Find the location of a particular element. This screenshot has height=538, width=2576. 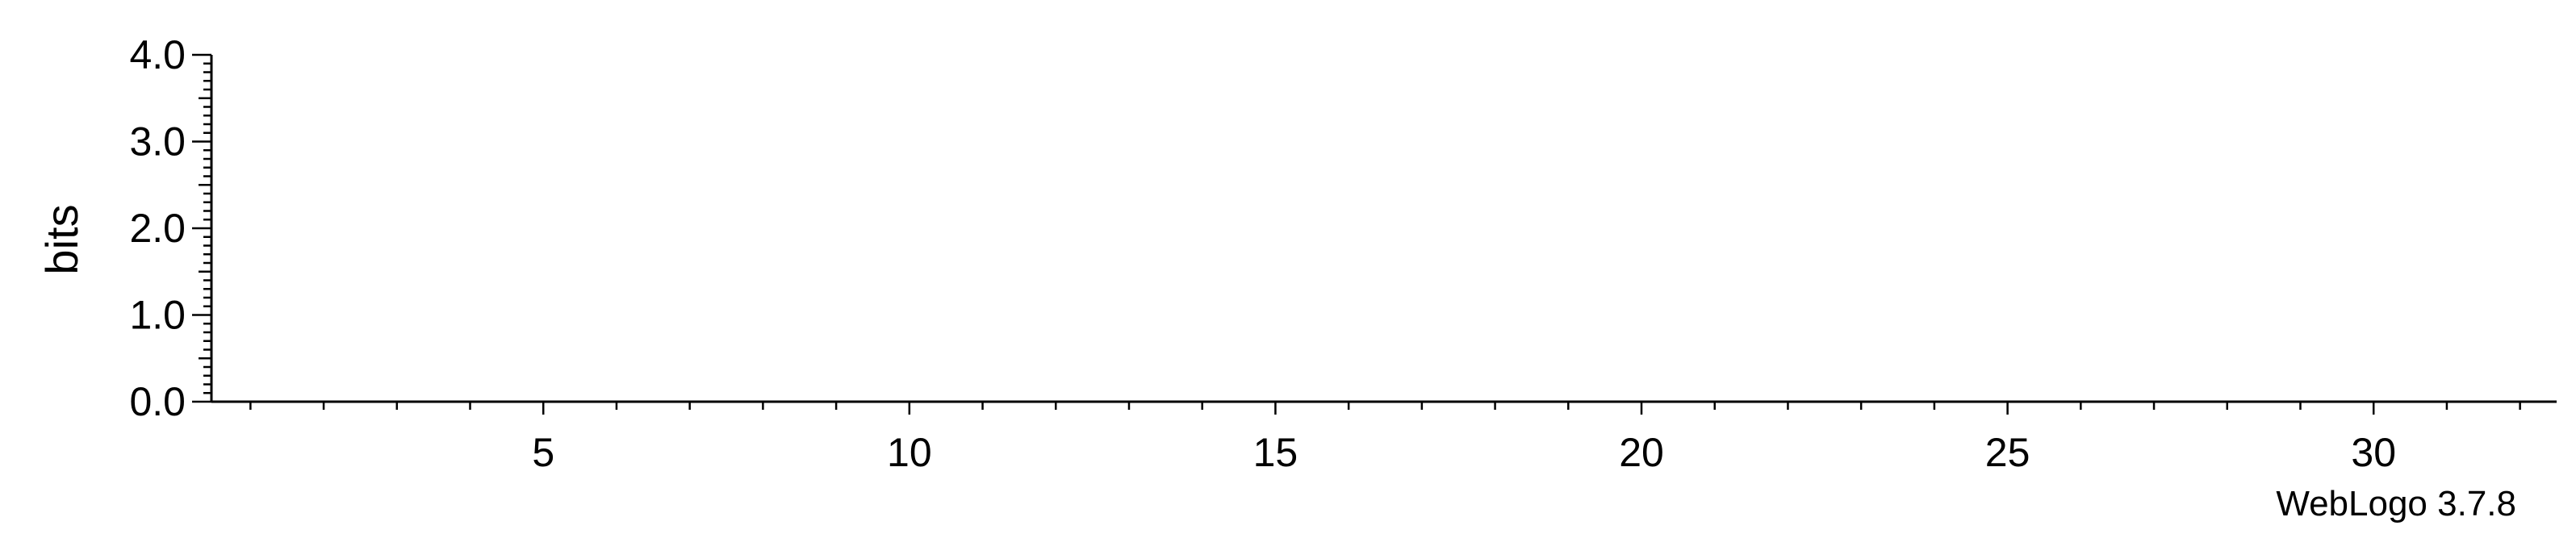

y-axis-label: bits is located at coordinates (61, 239).